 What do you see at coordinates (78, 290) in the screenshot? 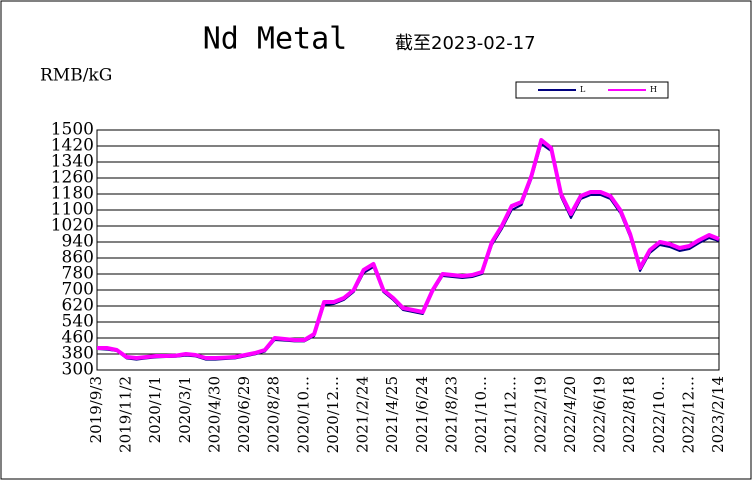
I see `y-tick-label: 700` at bounding box center [78, 290].